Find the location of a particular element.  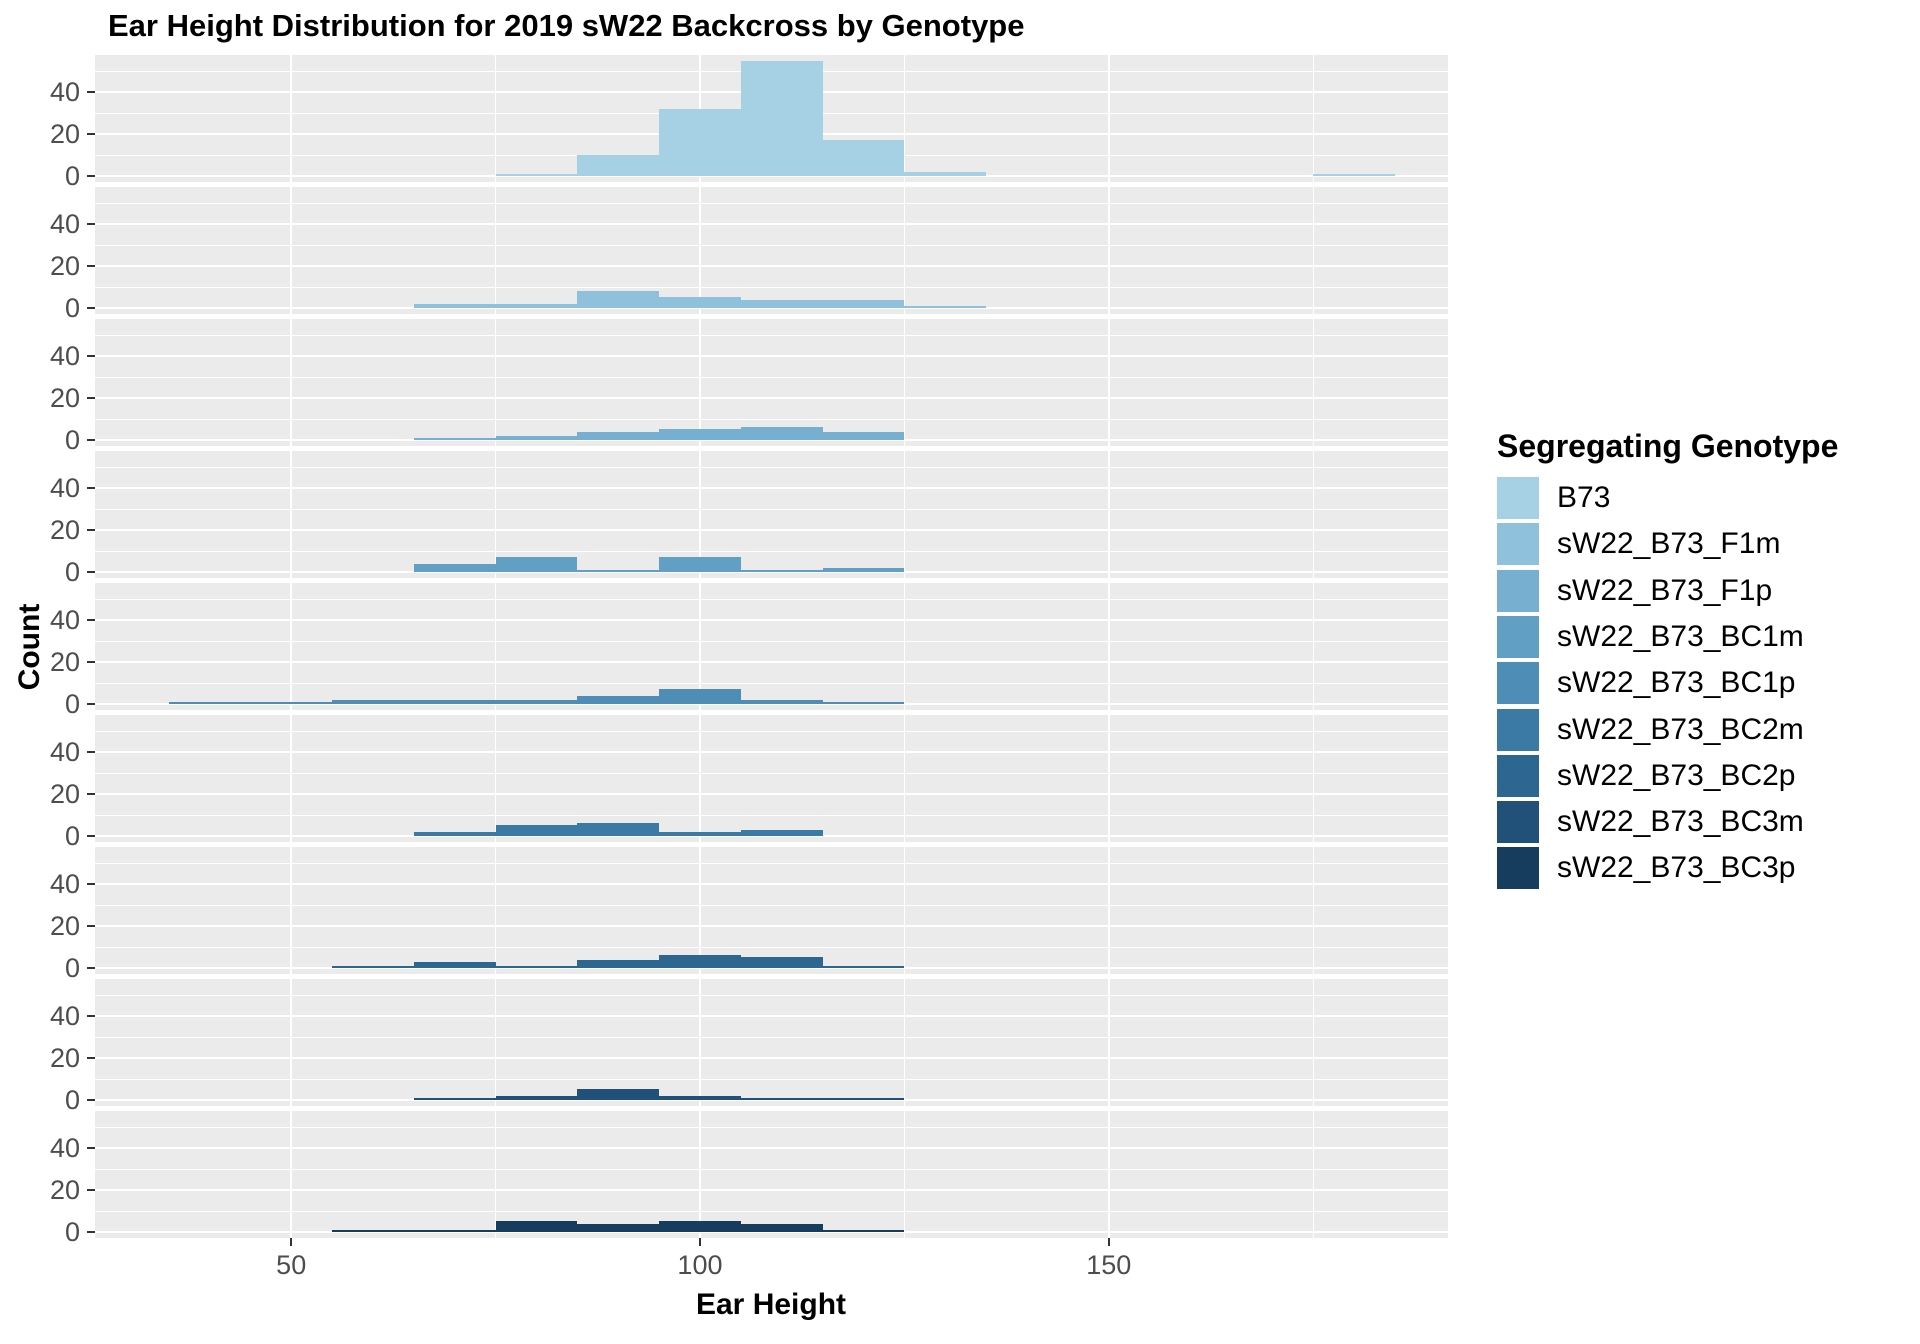

facet-panel-sW22_B73_BC3m is located at coordinates (771, 1042).